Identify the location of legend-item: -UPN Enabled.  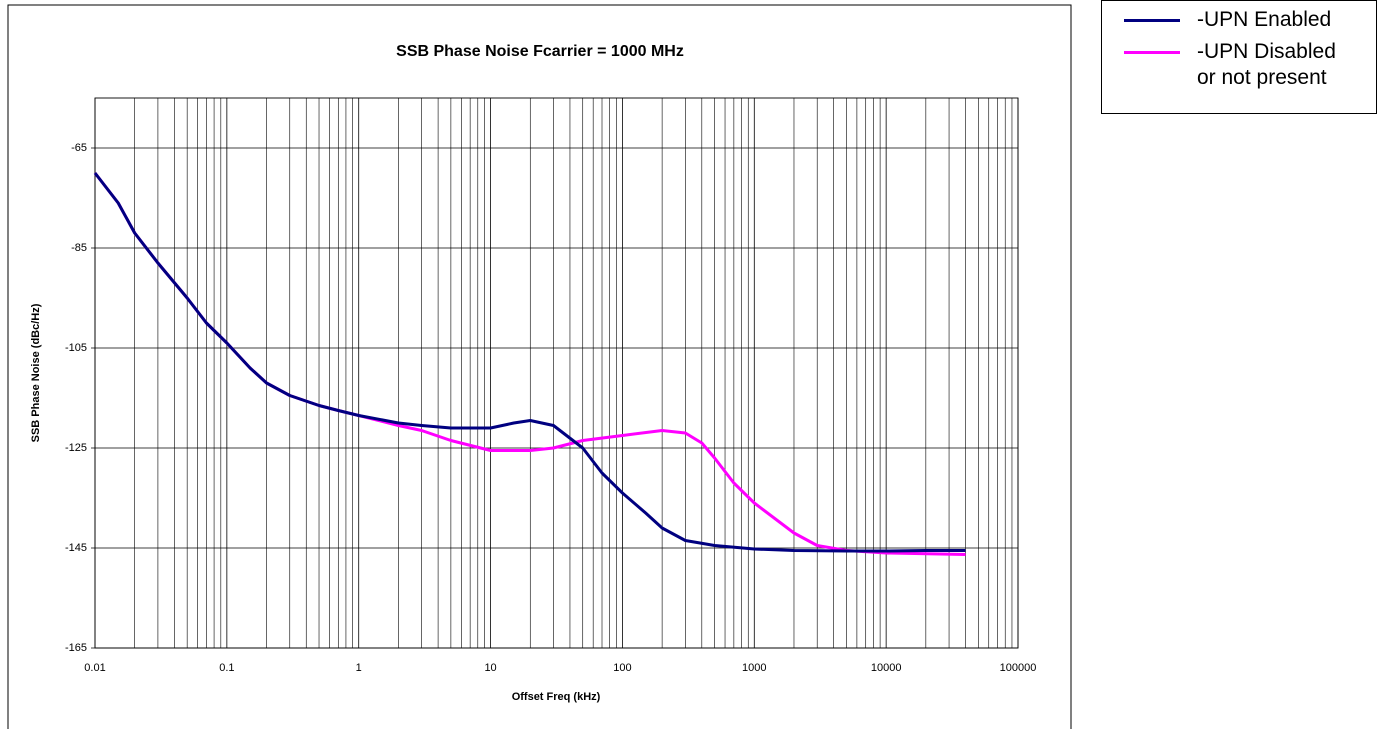
(1229, 20).